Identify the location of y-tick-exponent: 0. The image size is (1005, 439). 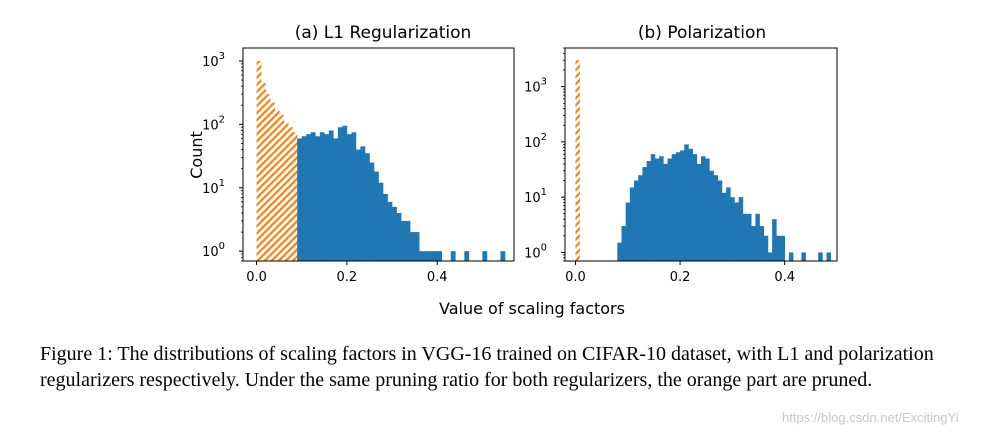
(544, 247).